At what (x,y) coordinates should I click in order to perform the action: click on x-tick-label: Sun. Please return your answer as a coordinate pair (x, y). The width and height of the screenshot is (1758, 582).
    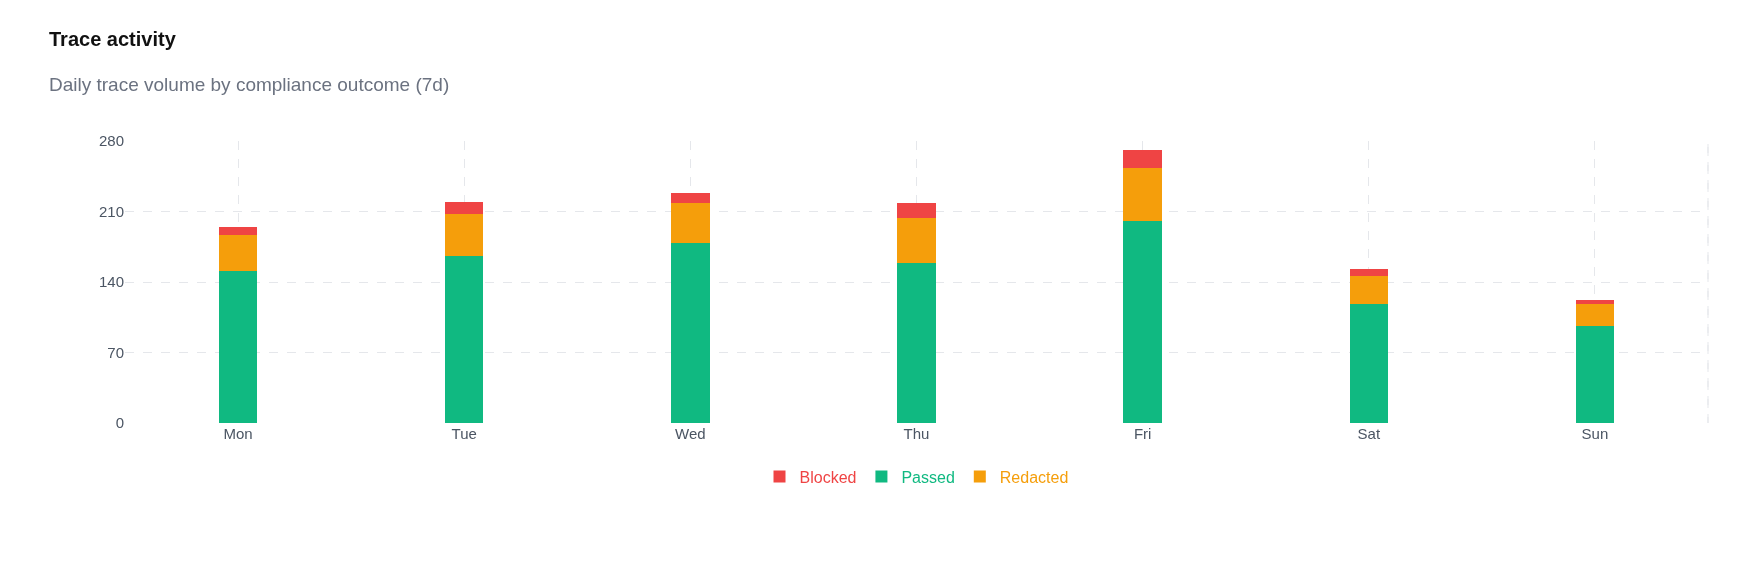
    Looking at the image, I should click on (1595, 433).